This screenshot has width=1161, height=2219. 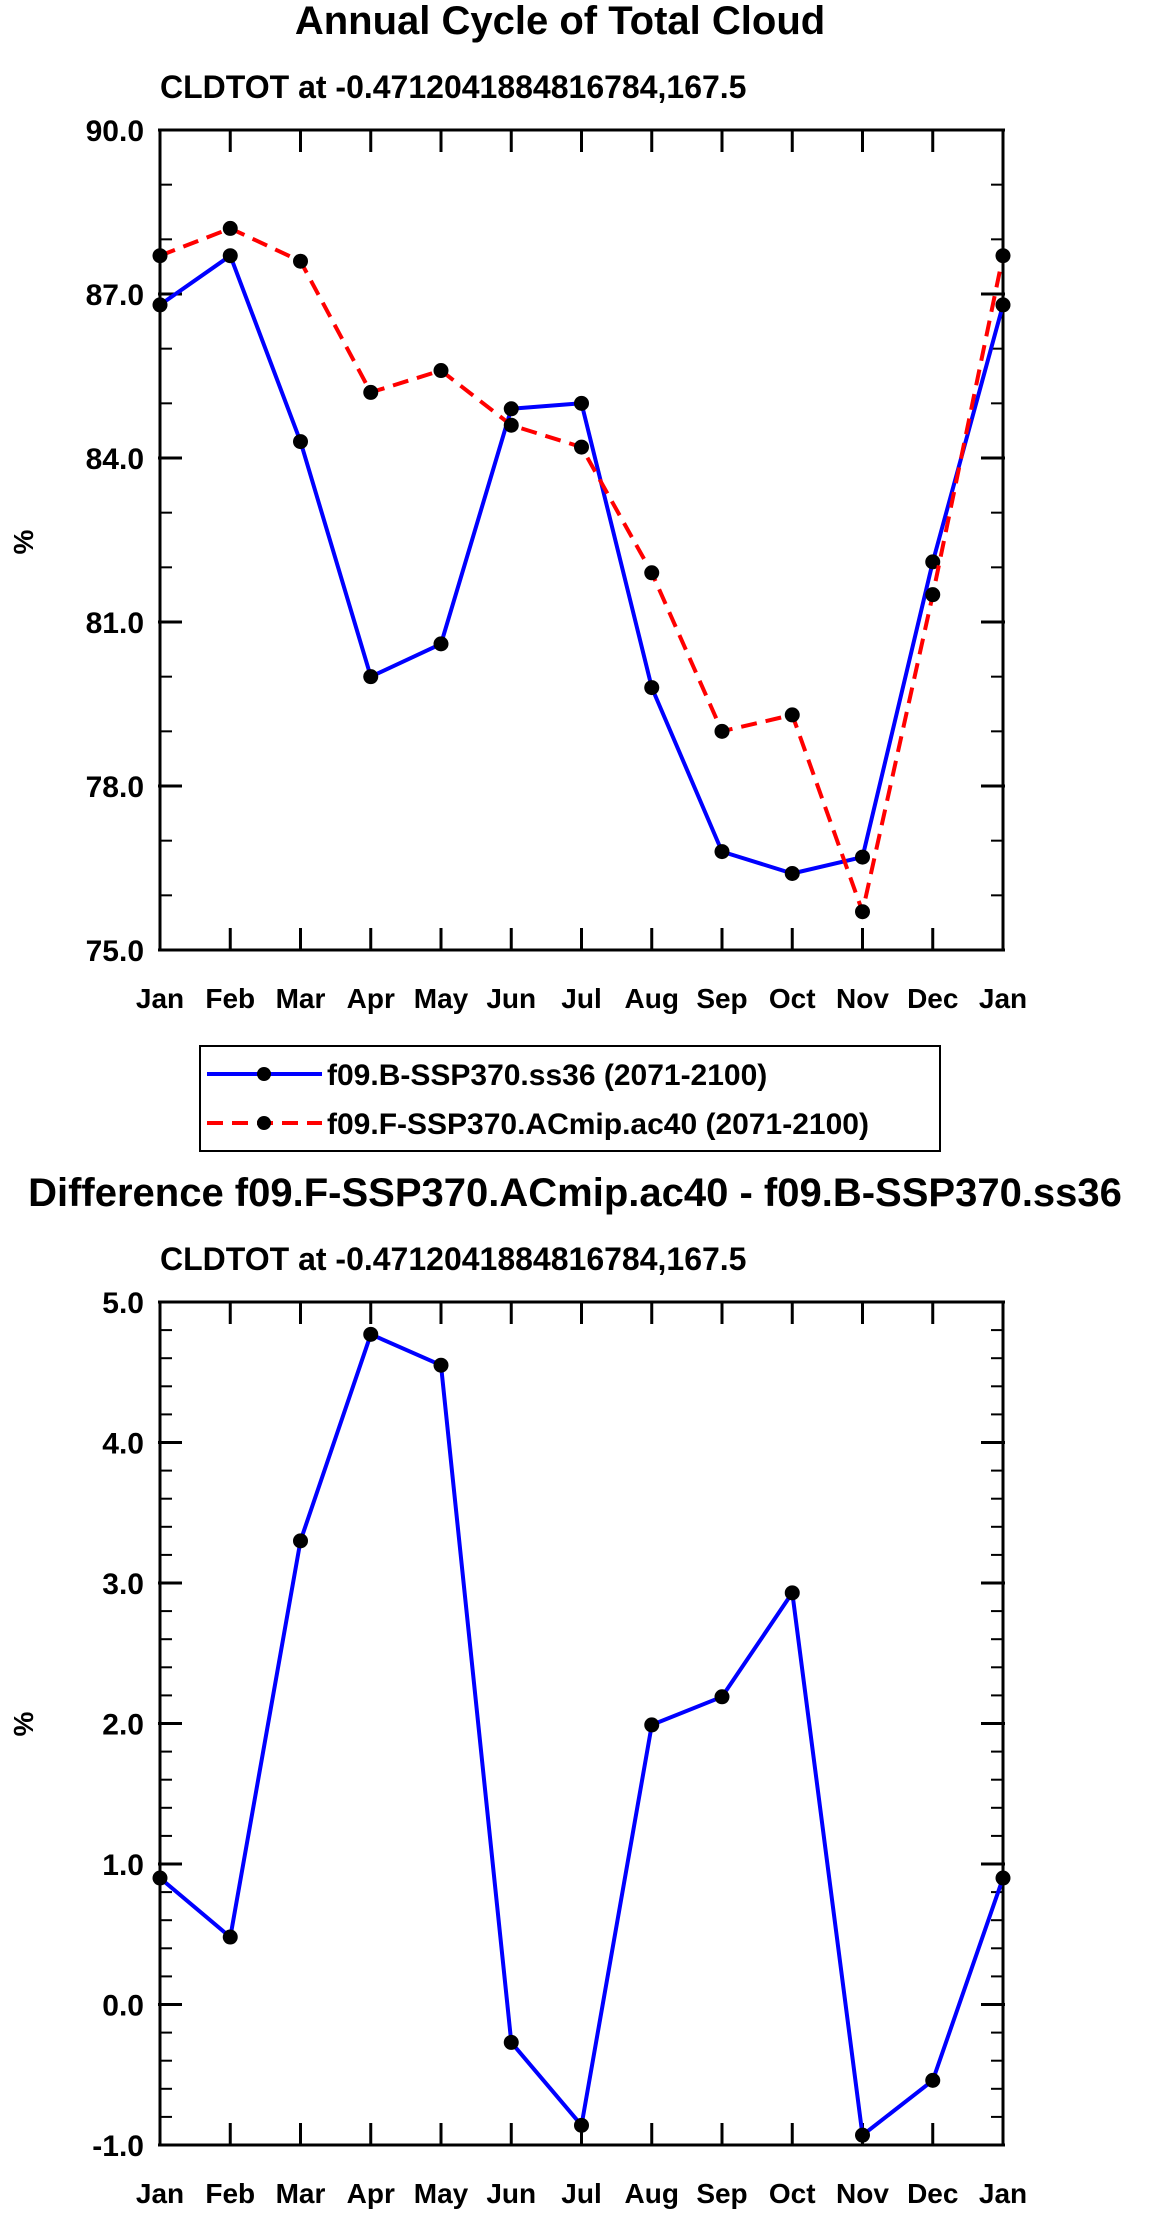 I want to click on y-tick-label: 3.0, so click(x=123, y=1584).